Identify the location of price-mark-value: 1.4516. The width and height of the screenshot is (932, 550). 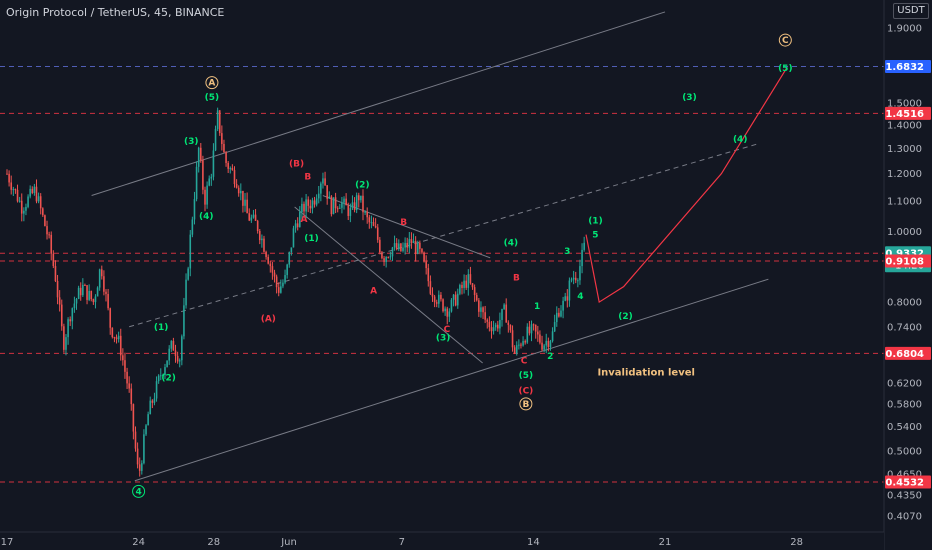
(904, 114).